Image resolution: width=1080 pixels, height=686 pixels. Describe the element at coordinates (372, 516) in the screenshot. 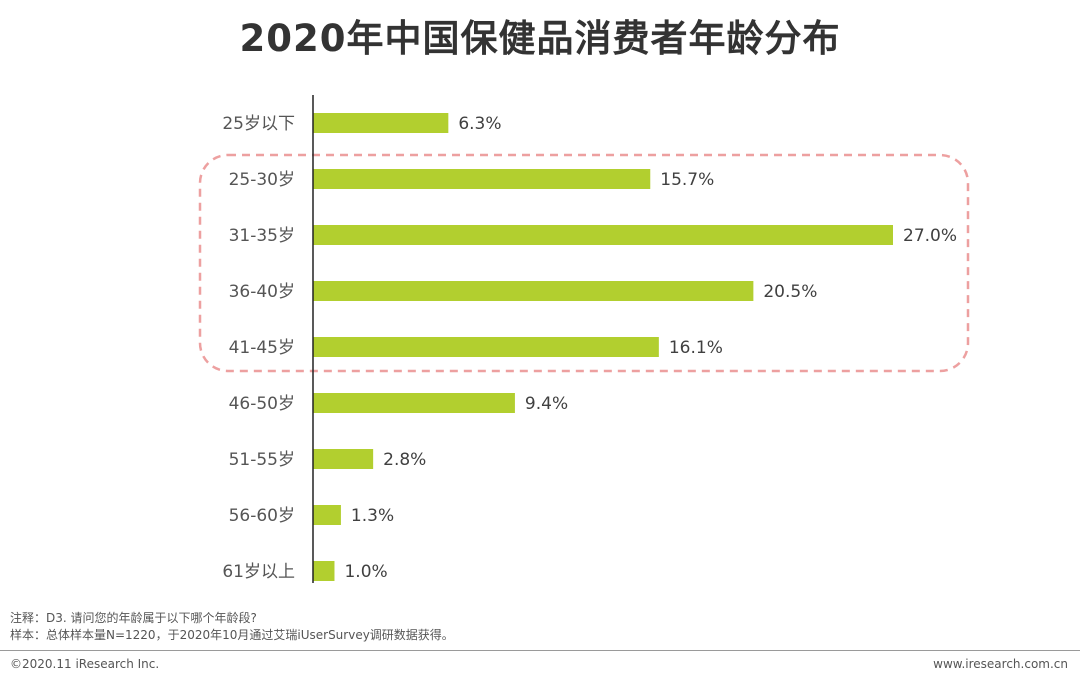

I see `value-label-7: 1.3%` at that location.